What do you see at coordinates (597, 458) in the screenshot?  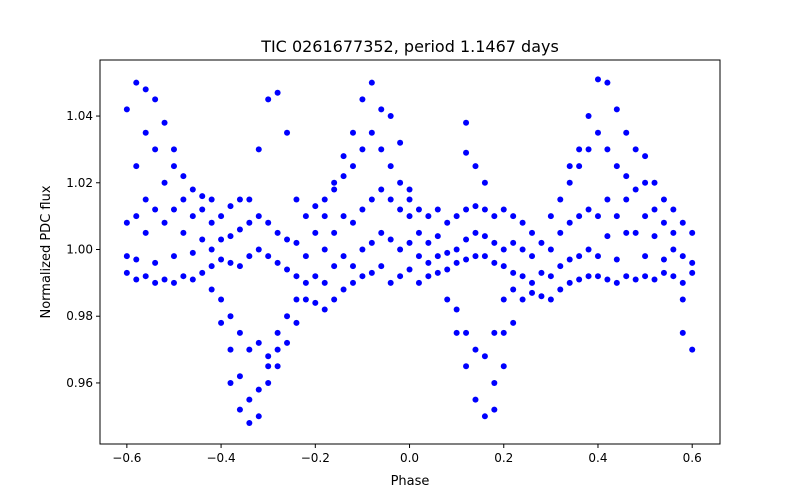 I see `x-tick-label: 0.4` at bounding box center [597, 458].